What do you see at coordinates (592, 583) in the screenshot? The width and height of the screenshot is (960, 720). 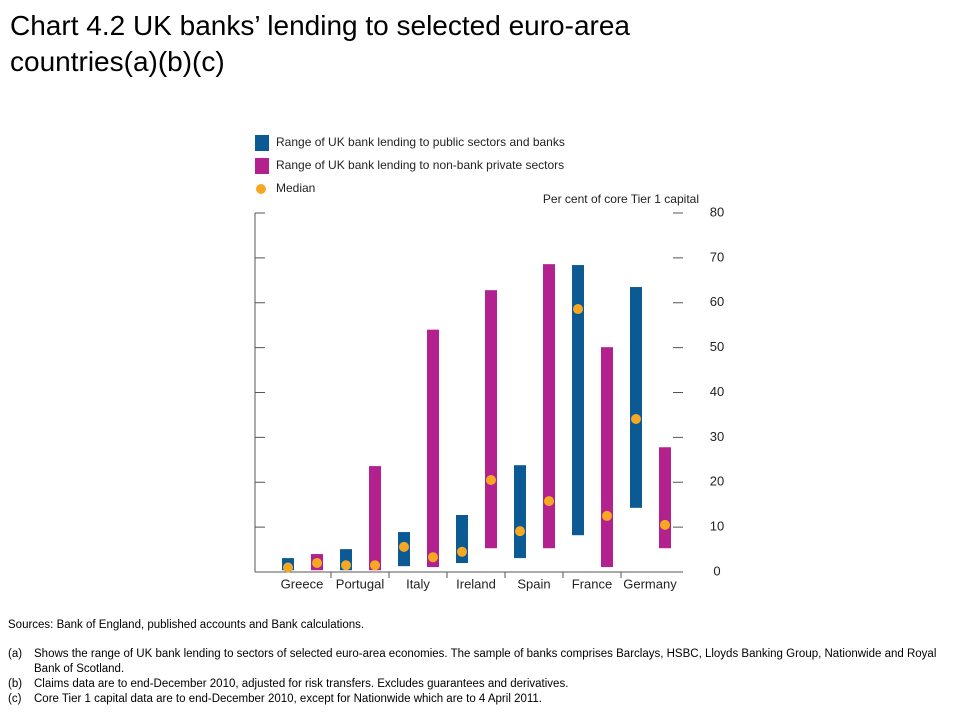 I see `x-tick-label: France` at bounding box center [592, 583].